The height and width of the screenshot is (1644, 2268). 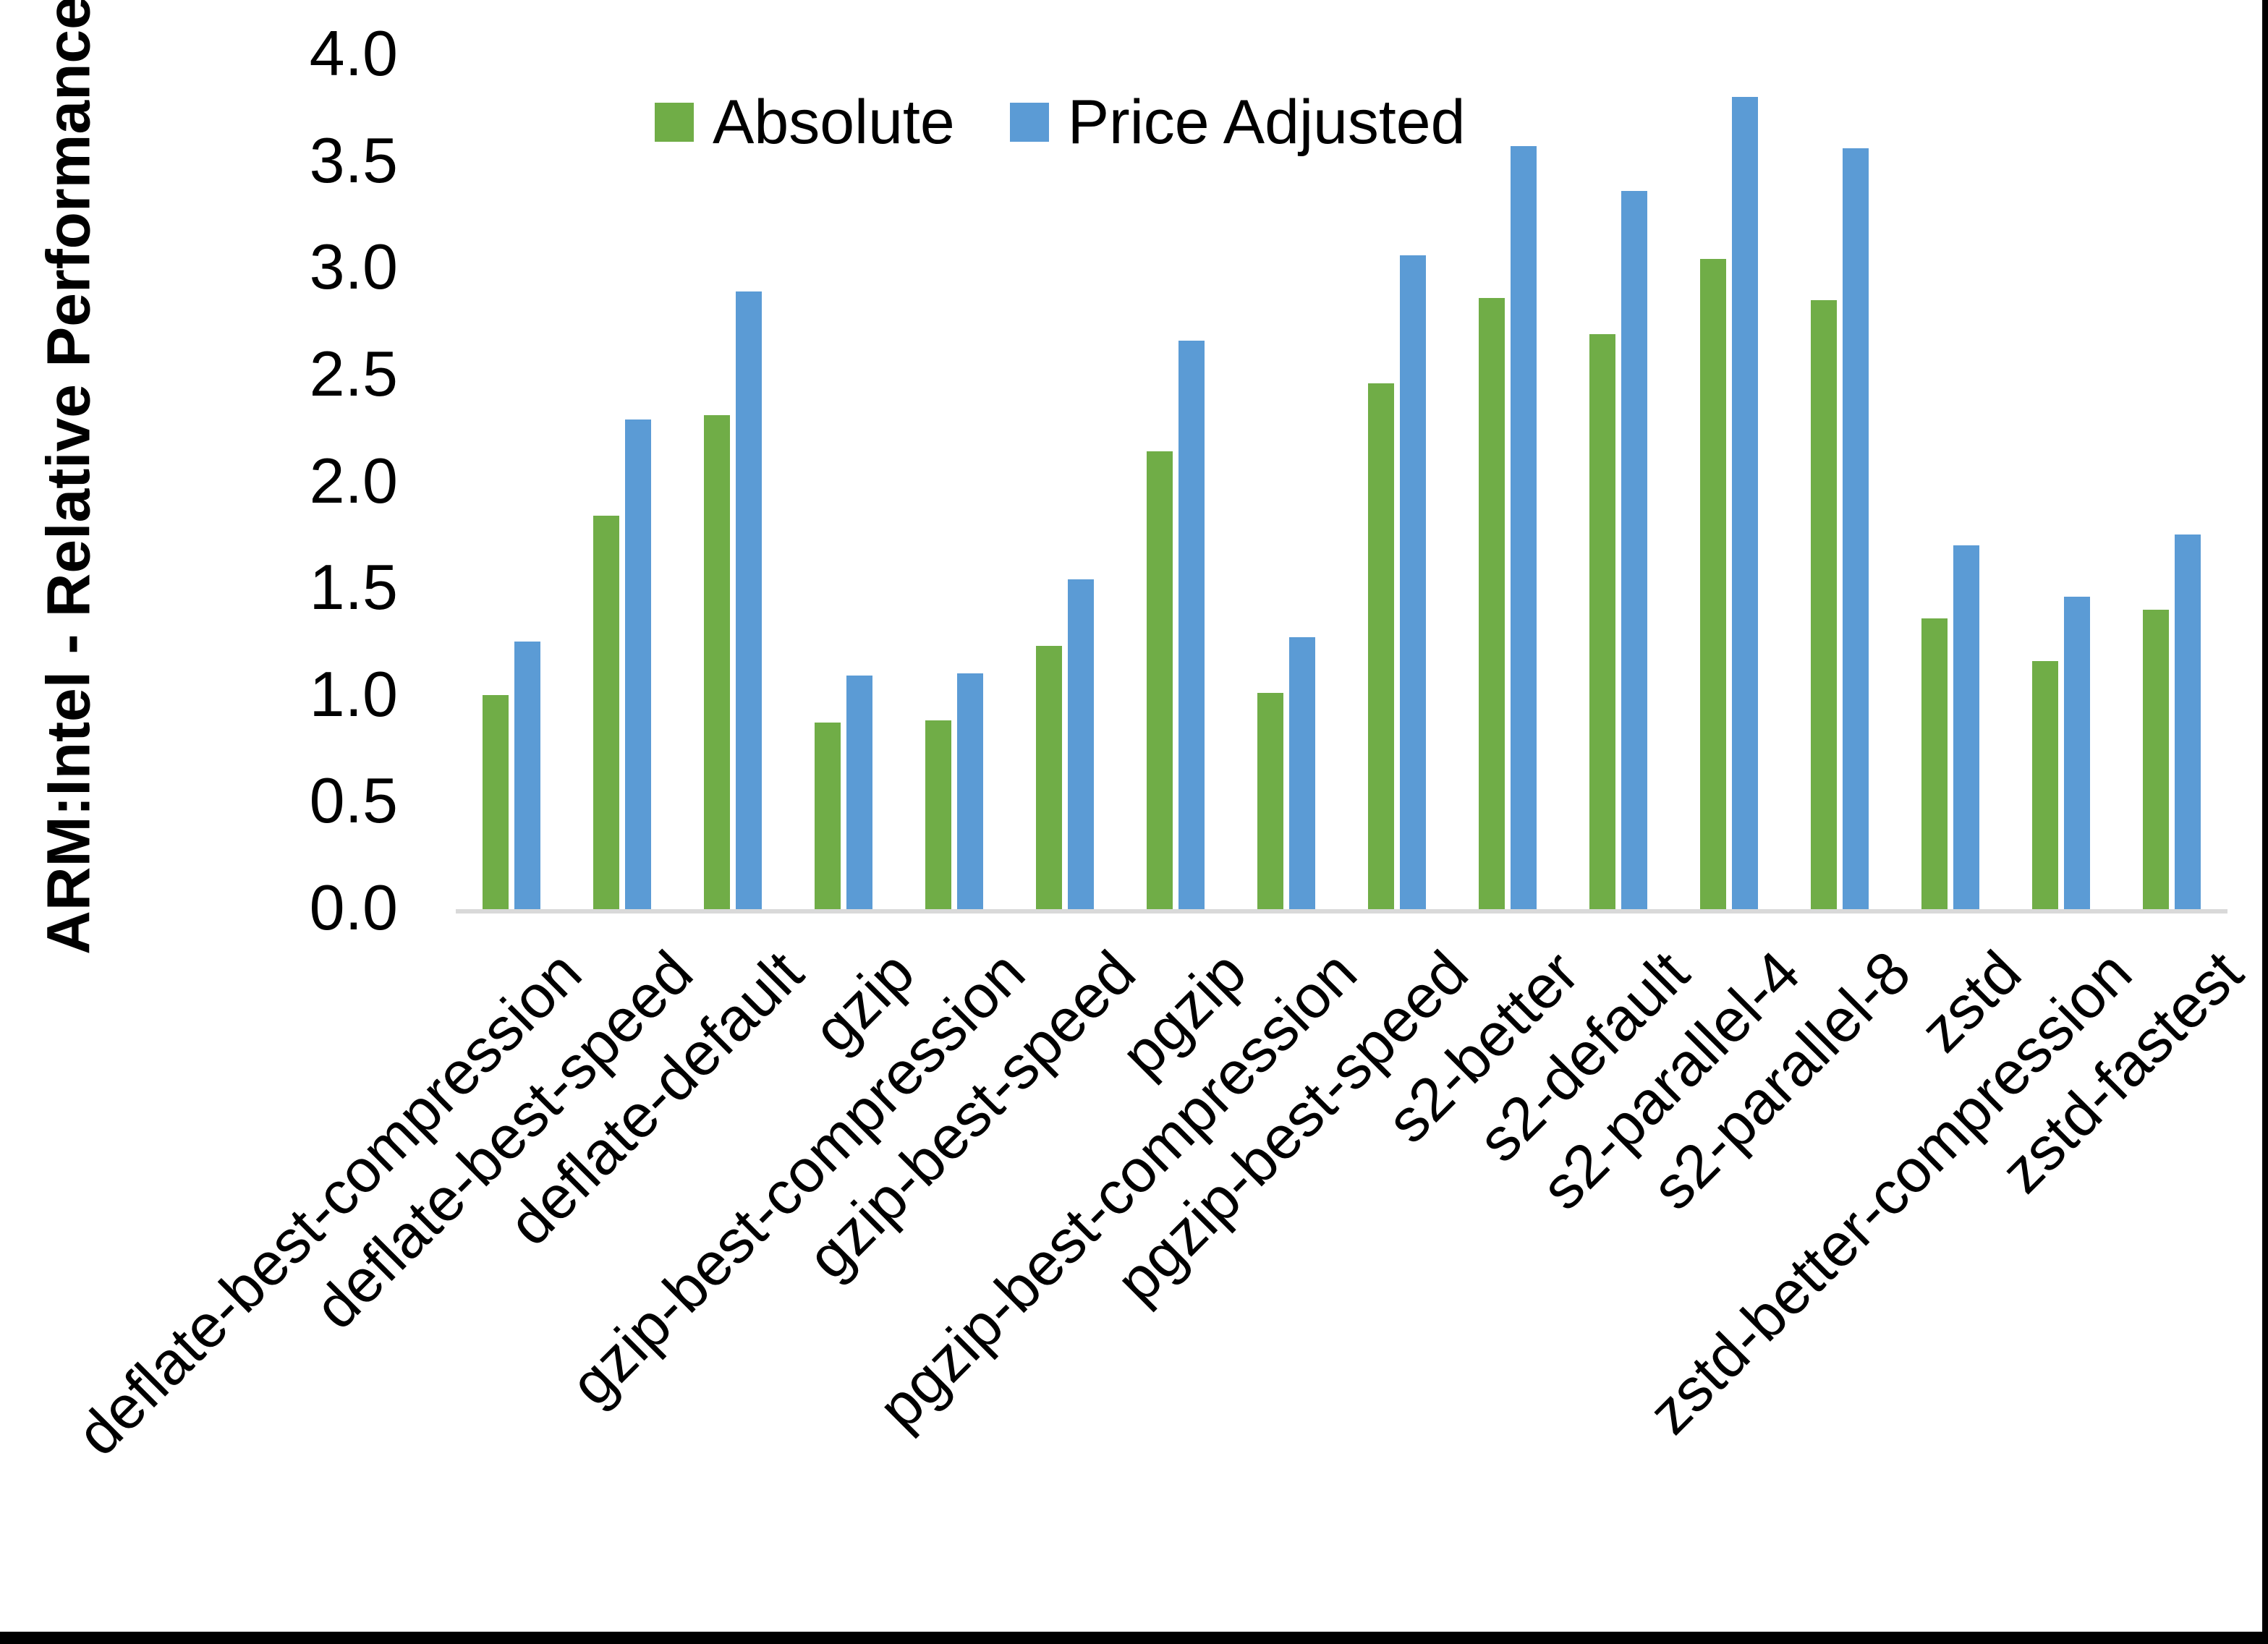 What do you see at coordinates (353, 800) in the screenshot?
I see `y-tick-label: 0.5` at bounding box center [353, 800].